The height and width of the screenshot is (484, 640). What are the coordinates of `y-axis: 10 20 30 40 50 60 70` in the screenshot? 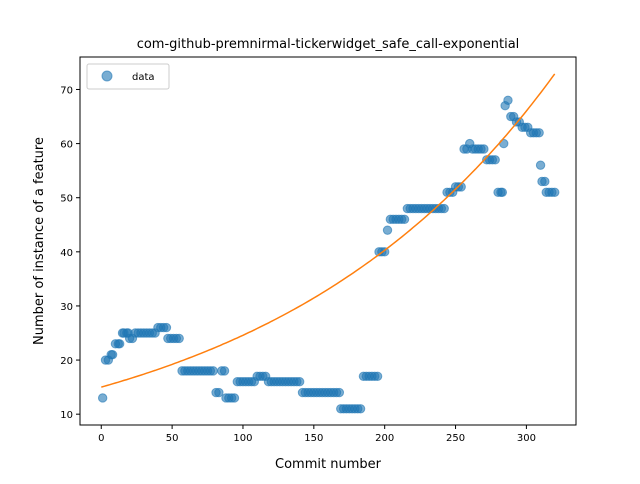 It's located at (70, 253).